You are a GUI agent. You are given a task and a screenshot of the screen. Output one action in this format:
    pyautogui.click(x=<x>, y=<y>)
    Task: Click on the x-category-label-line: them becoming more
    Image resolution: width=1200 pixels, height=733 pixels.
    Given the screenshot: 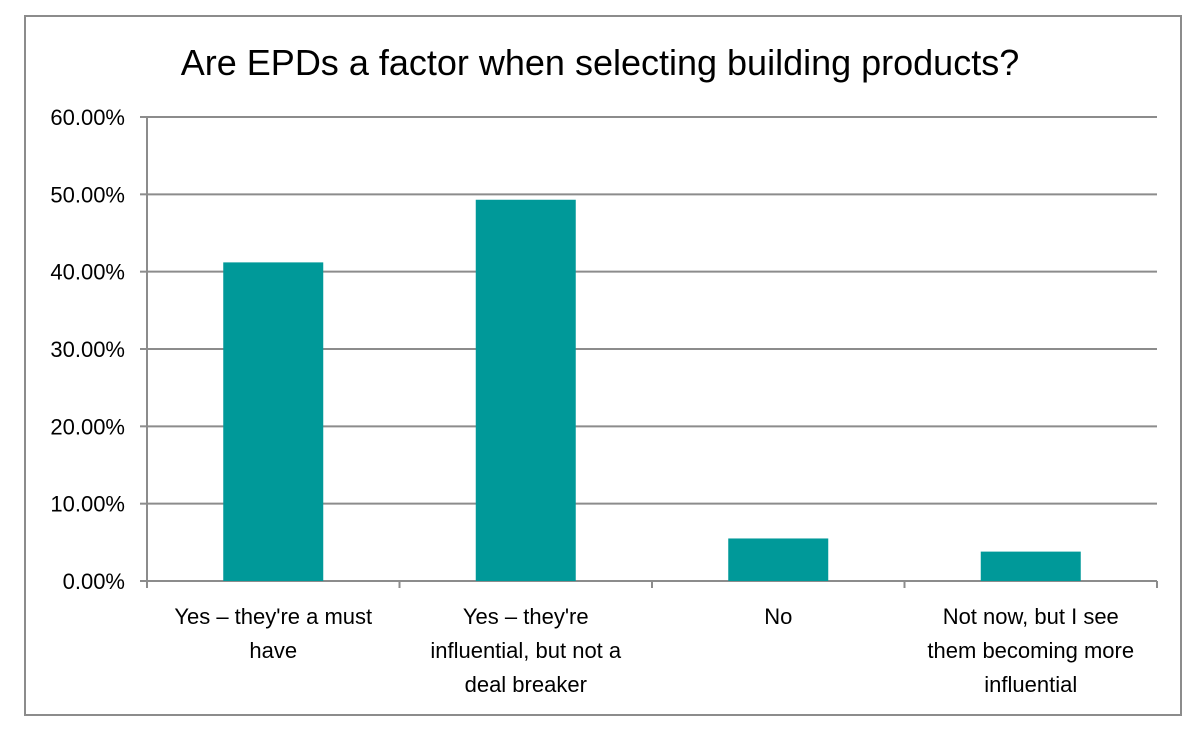 What is the action you would take?
    pyautogui.click(x=1030, y=650)
    